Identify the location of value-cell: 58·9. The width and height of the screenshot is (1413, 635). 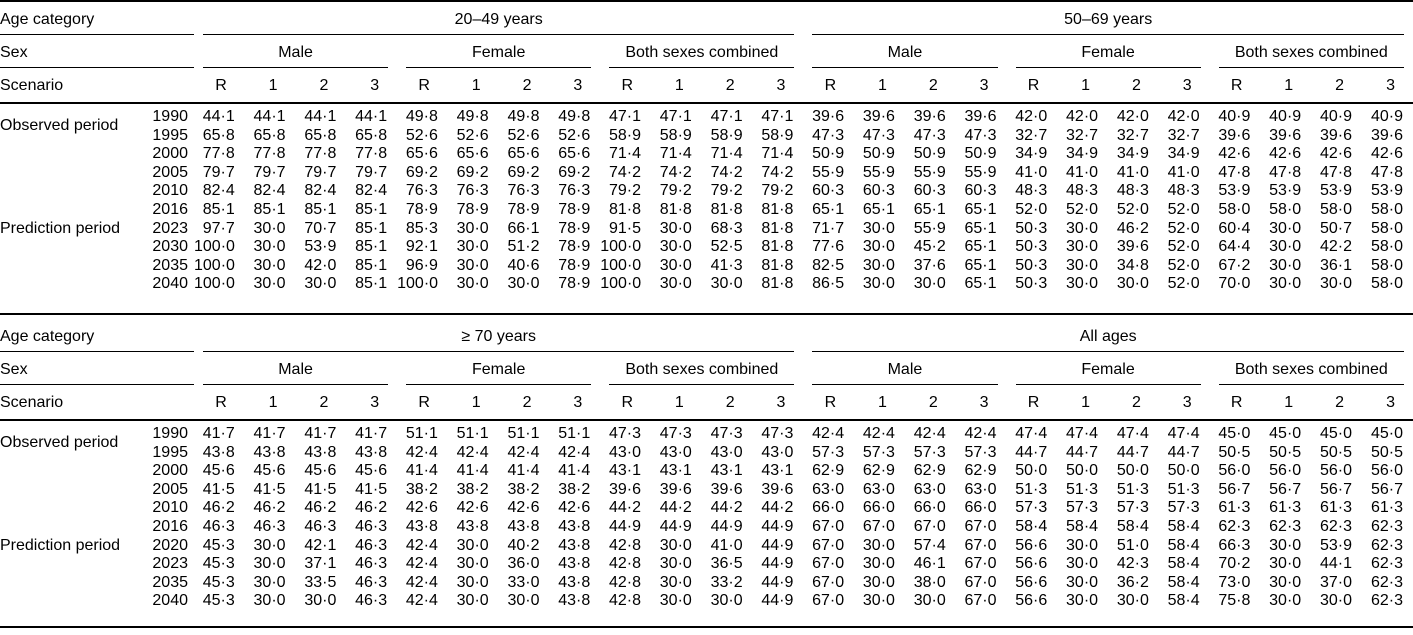
(726, 135).